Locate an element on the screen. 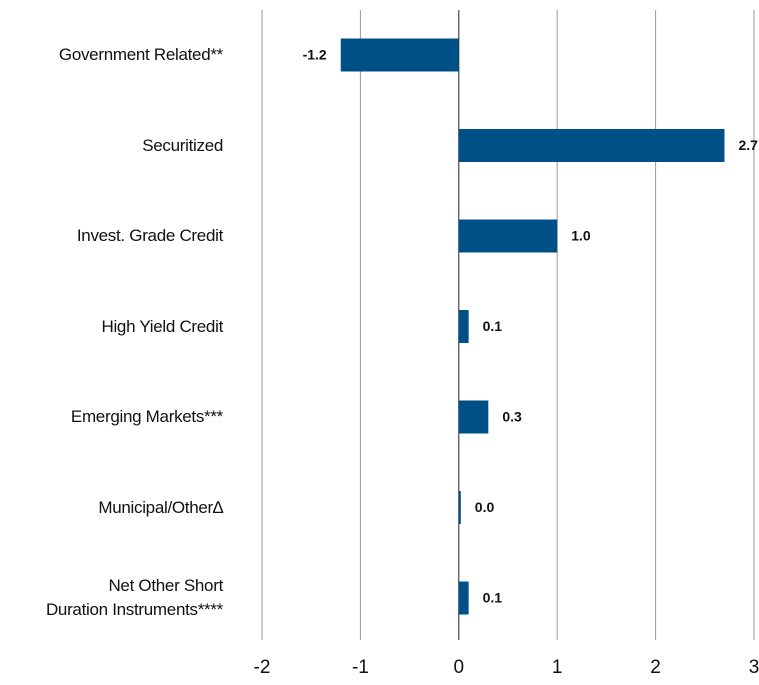 The image size is (759, 685). y-tick-label: Invest. Grade Credit is located at coordinates (149, 235).